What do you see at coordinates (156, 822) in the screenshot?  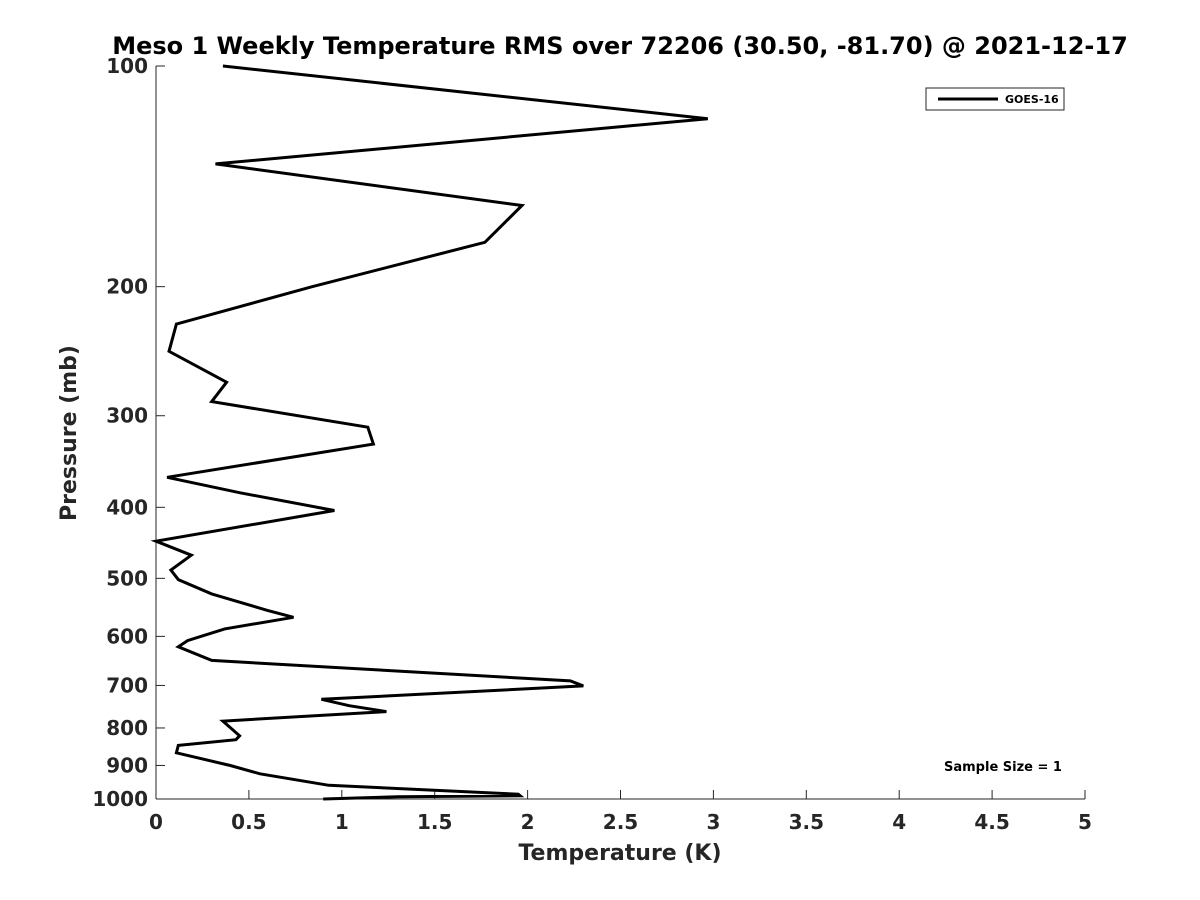 I see `x-tick-label: 0` at bounding box center [156, 822].